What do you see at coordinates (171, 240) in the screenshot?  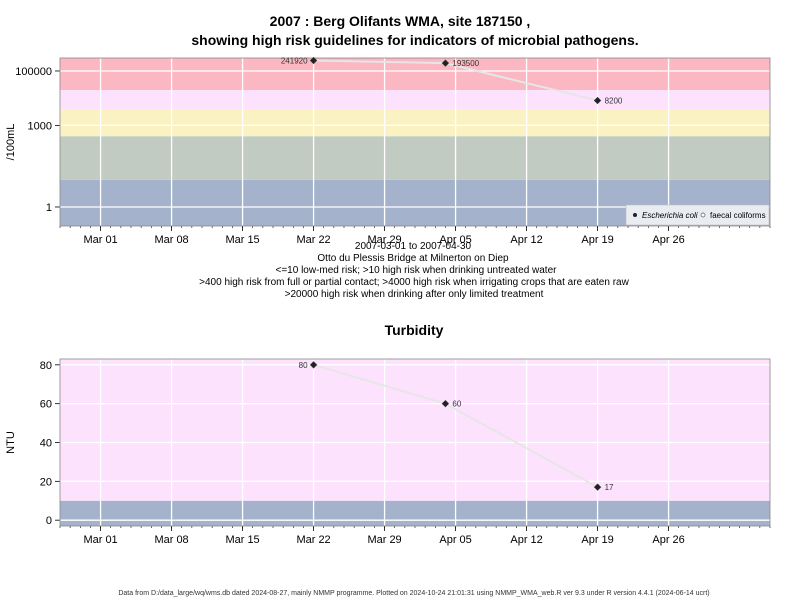 I see `microbial-x-tick-label: Mar 08` at bounding box center [171, 240].